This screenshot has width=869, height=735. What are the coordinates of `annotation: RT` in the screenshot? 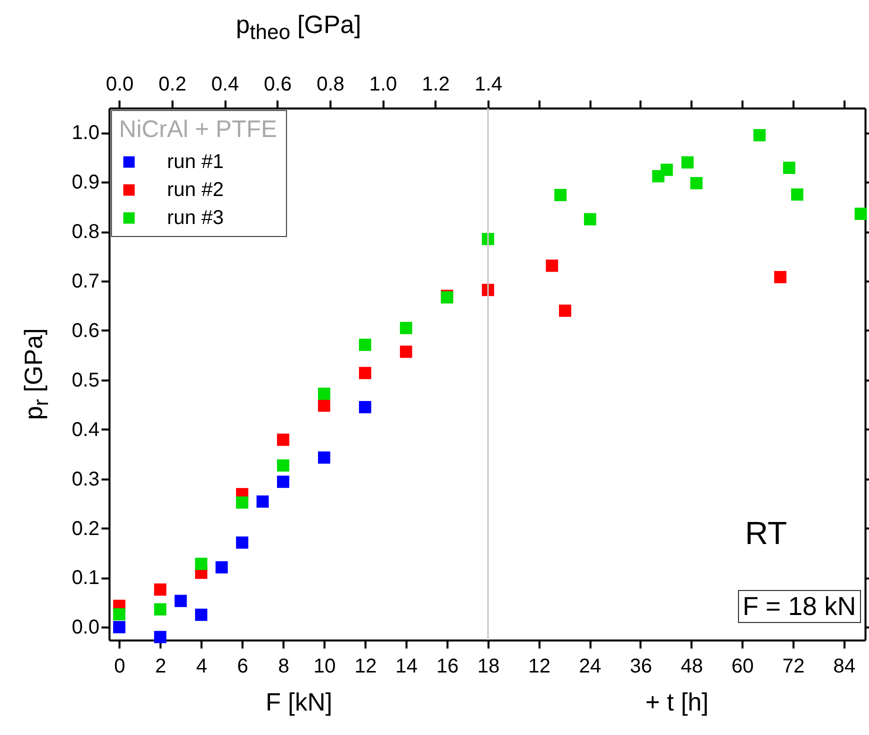 It's located at (766, 533).